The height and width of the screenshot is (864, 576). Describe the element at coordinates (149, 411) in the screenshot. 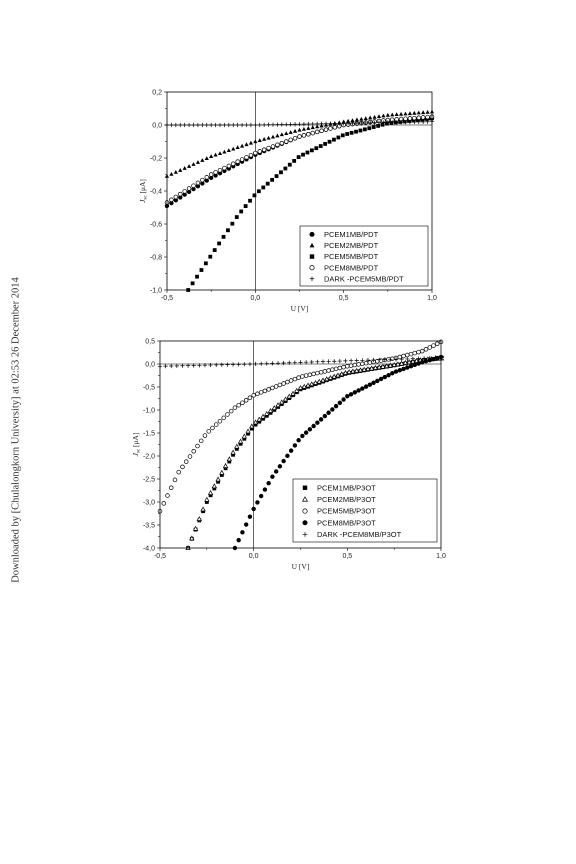

I see `y-tick-label: -1,0` at that location.